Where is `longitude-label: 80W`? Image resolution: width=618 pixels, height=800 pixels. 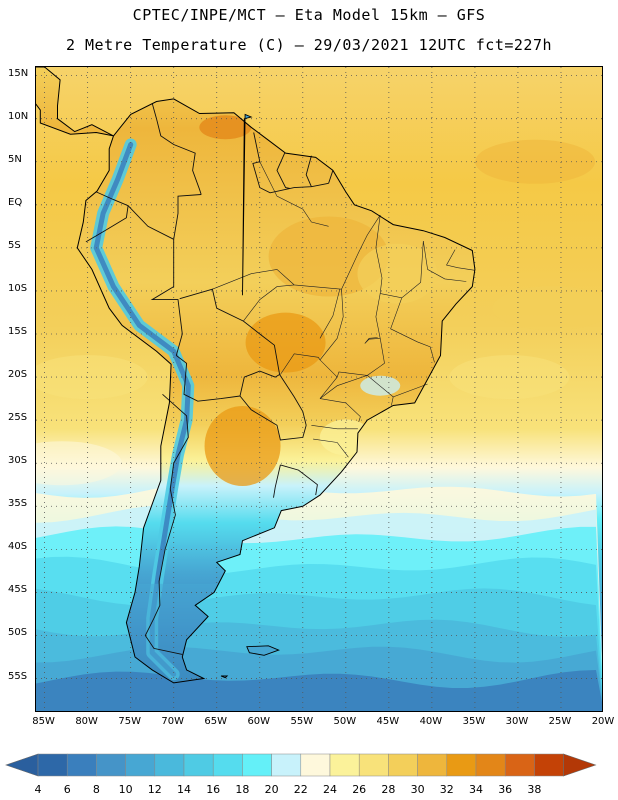
longitude-label: 80W is located at coordinates (86, 721).